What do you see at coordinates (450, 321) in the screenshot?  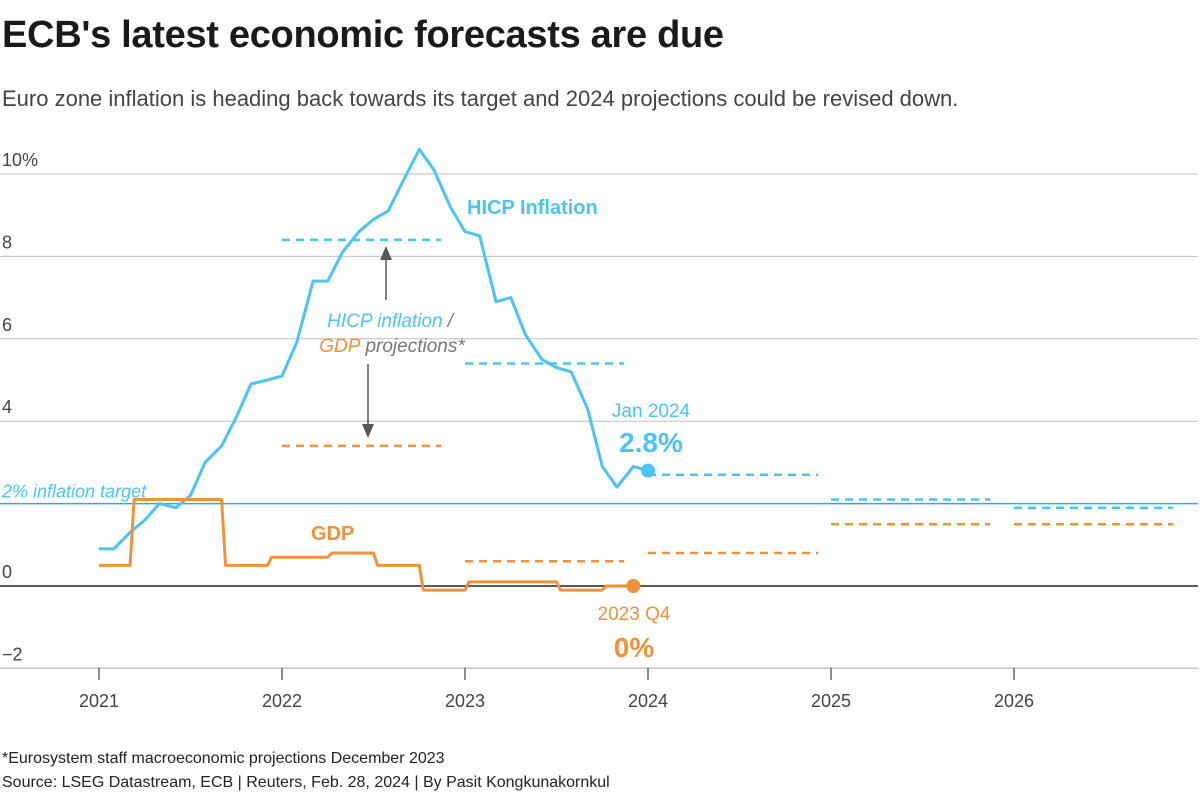 I see `projections-label-slash: /` at bounding box center [450, 321].